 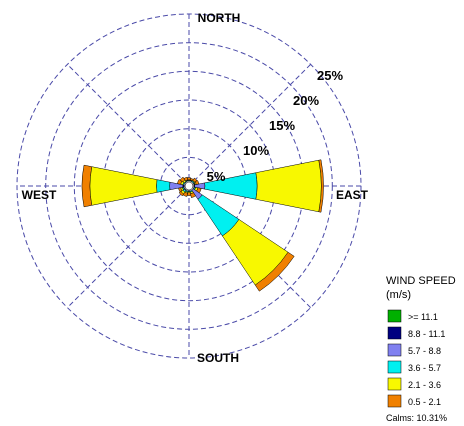 I want to click on ring-label-20: 20%, so click(x=306, y=100).